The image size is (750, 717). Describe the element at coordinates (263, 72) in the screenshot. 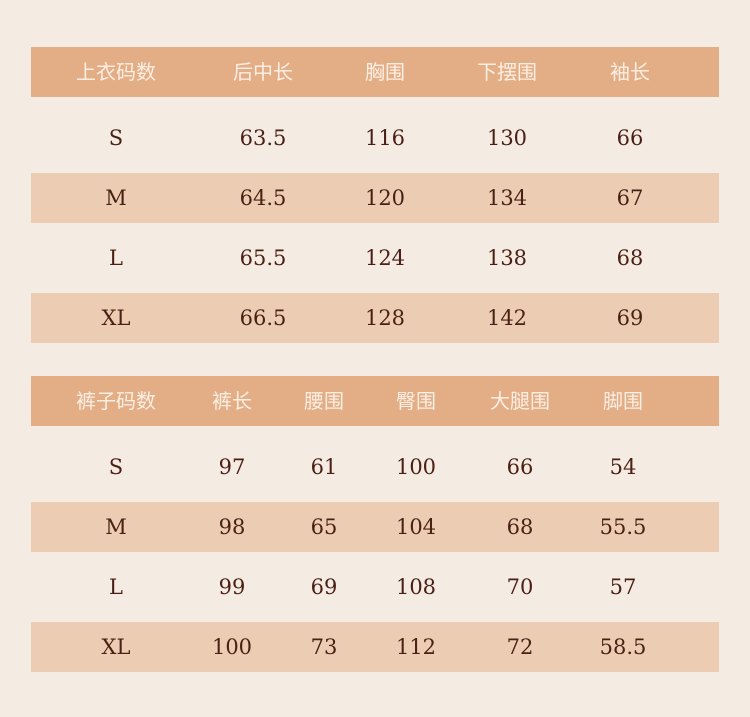

I see `column-header: 后中长` at that location.